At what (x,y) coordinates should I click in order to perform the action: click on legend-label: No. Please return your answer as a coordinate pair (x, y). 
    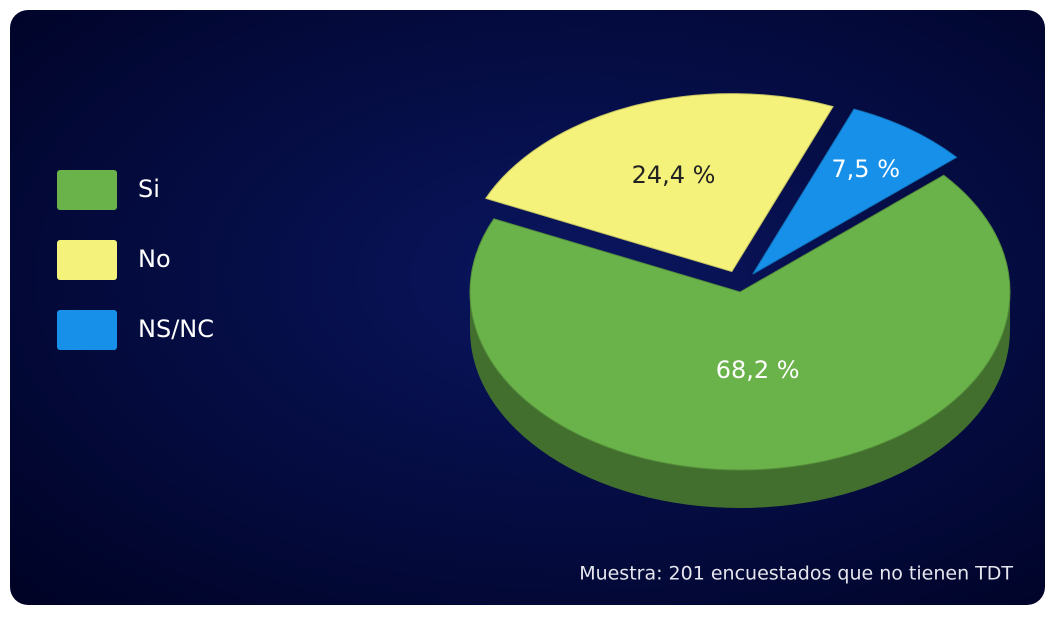
    Looking at the image, I should click on (154, 259).